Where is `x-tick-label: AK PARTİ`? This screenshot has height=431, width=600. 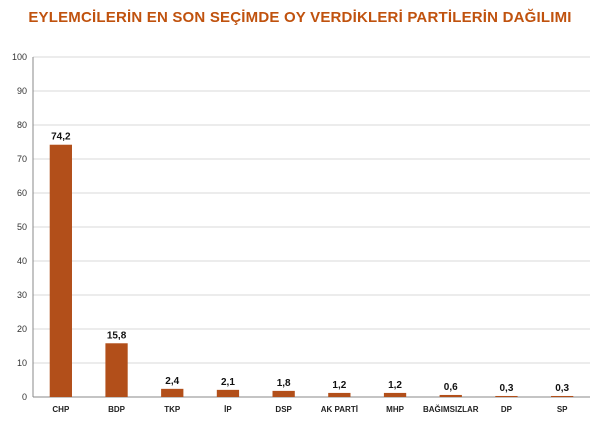 x-tick-label: AK PARTİ is located at coordinates (339, 409).